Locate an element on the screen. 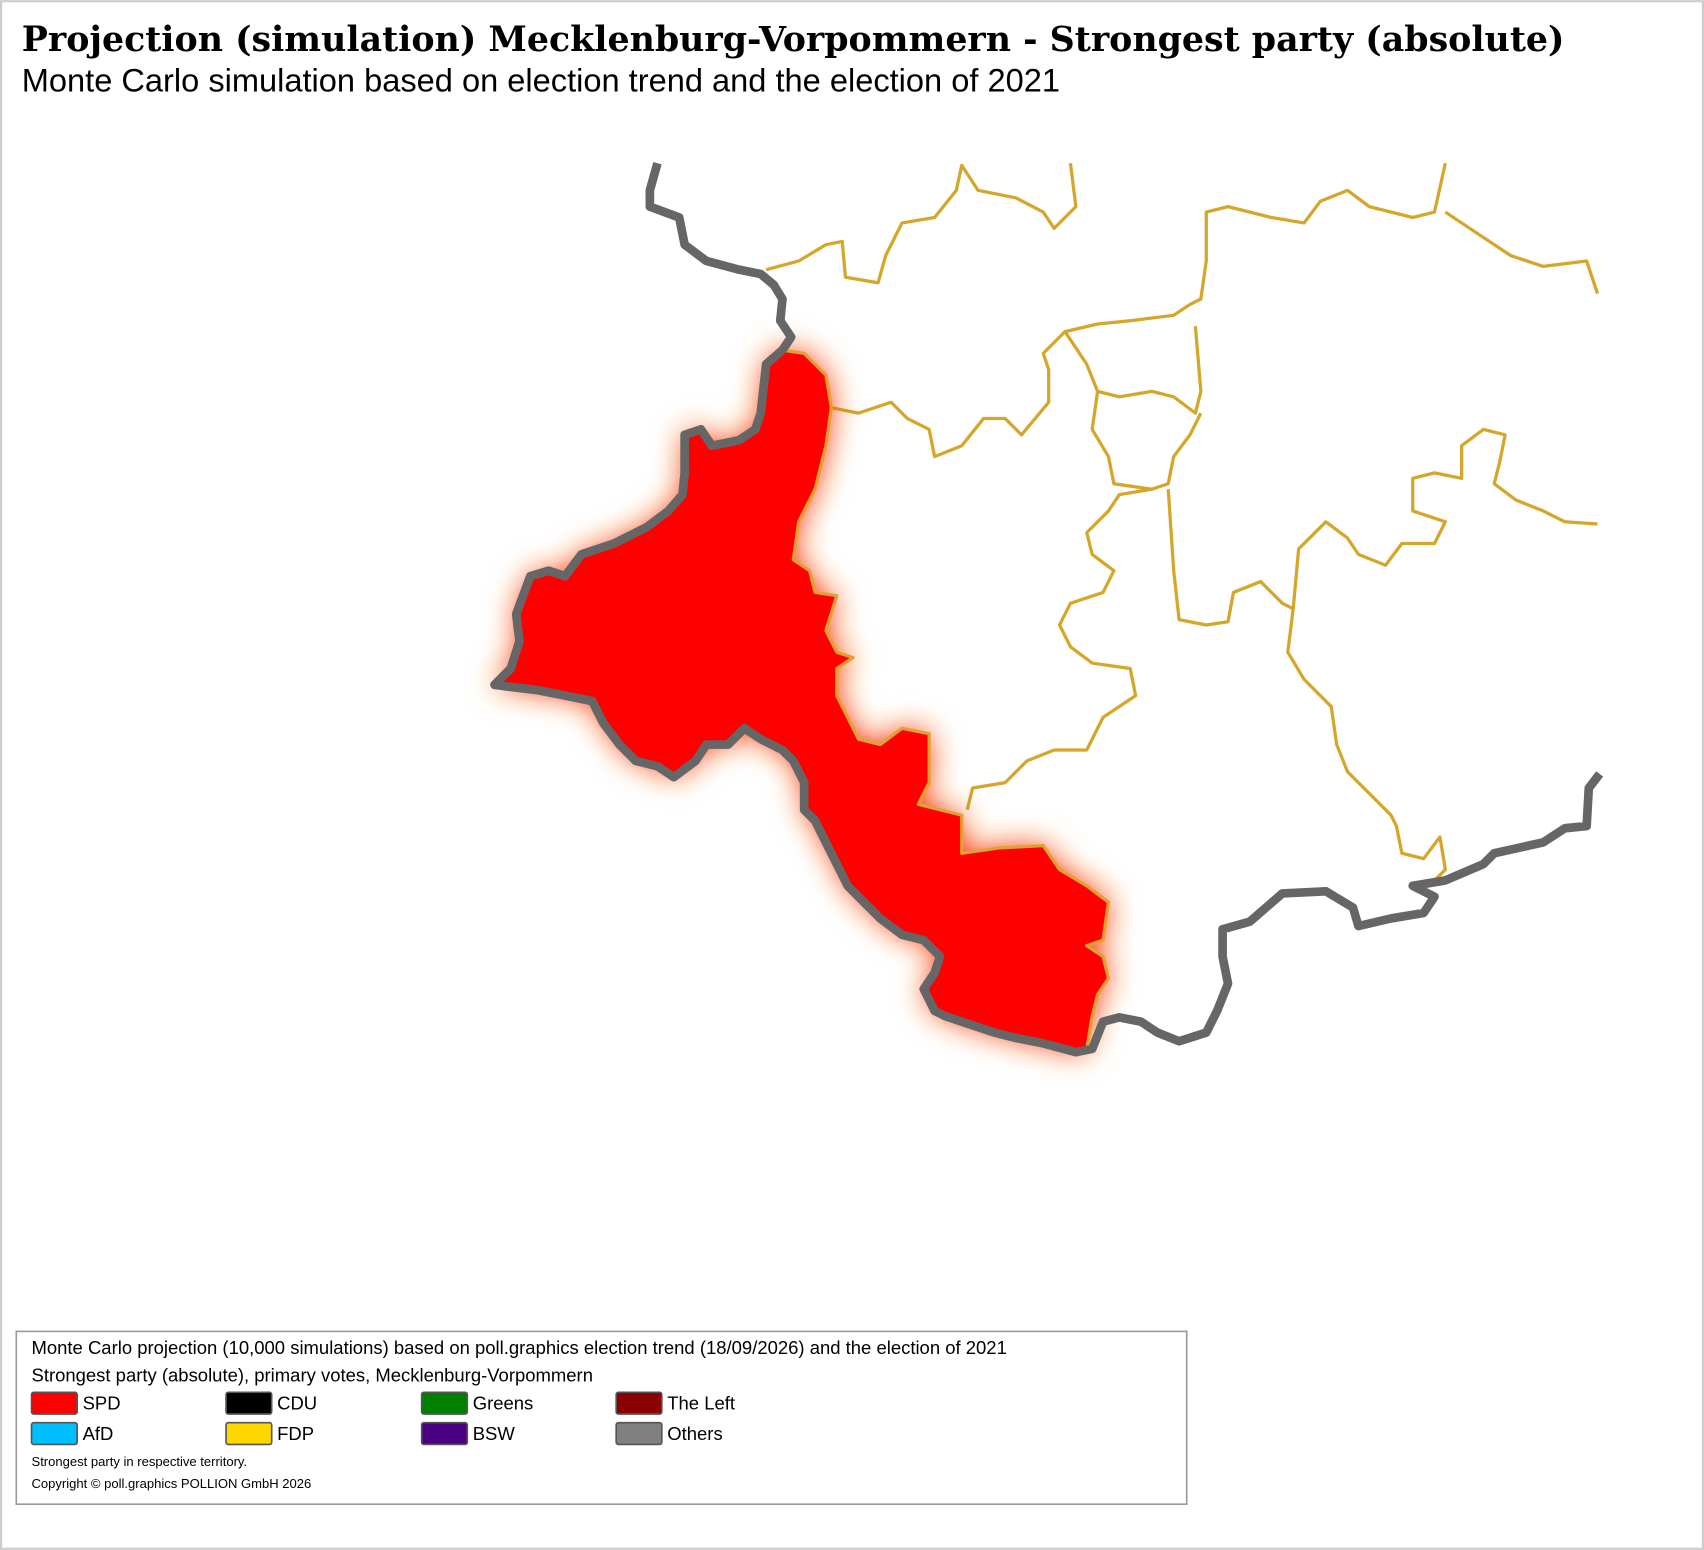 The width and height of the screenshot is (1704, 1550). legend-note: Strongest party in respective territory. is located at coordinates (140, 1461).